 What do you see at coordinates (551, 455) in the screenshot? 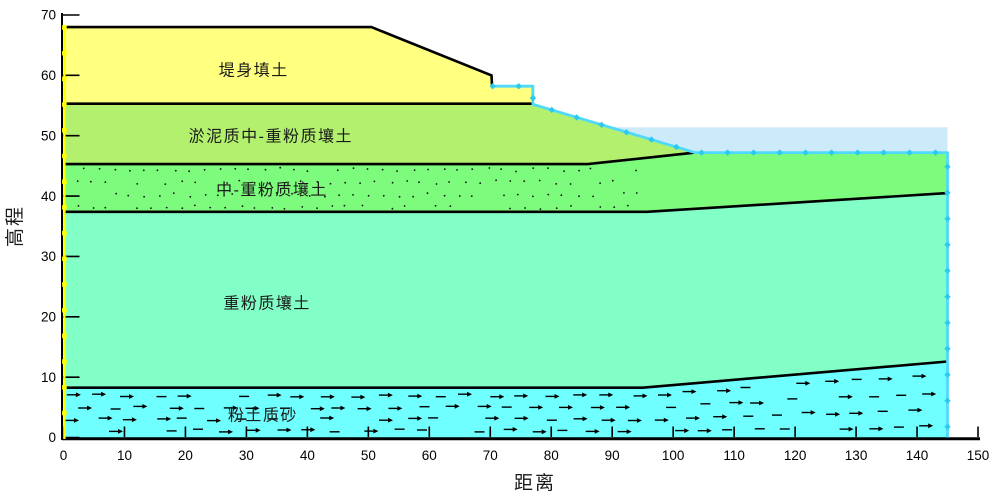
I see `x-tick-label: 80` at bounding box center [551, 455].